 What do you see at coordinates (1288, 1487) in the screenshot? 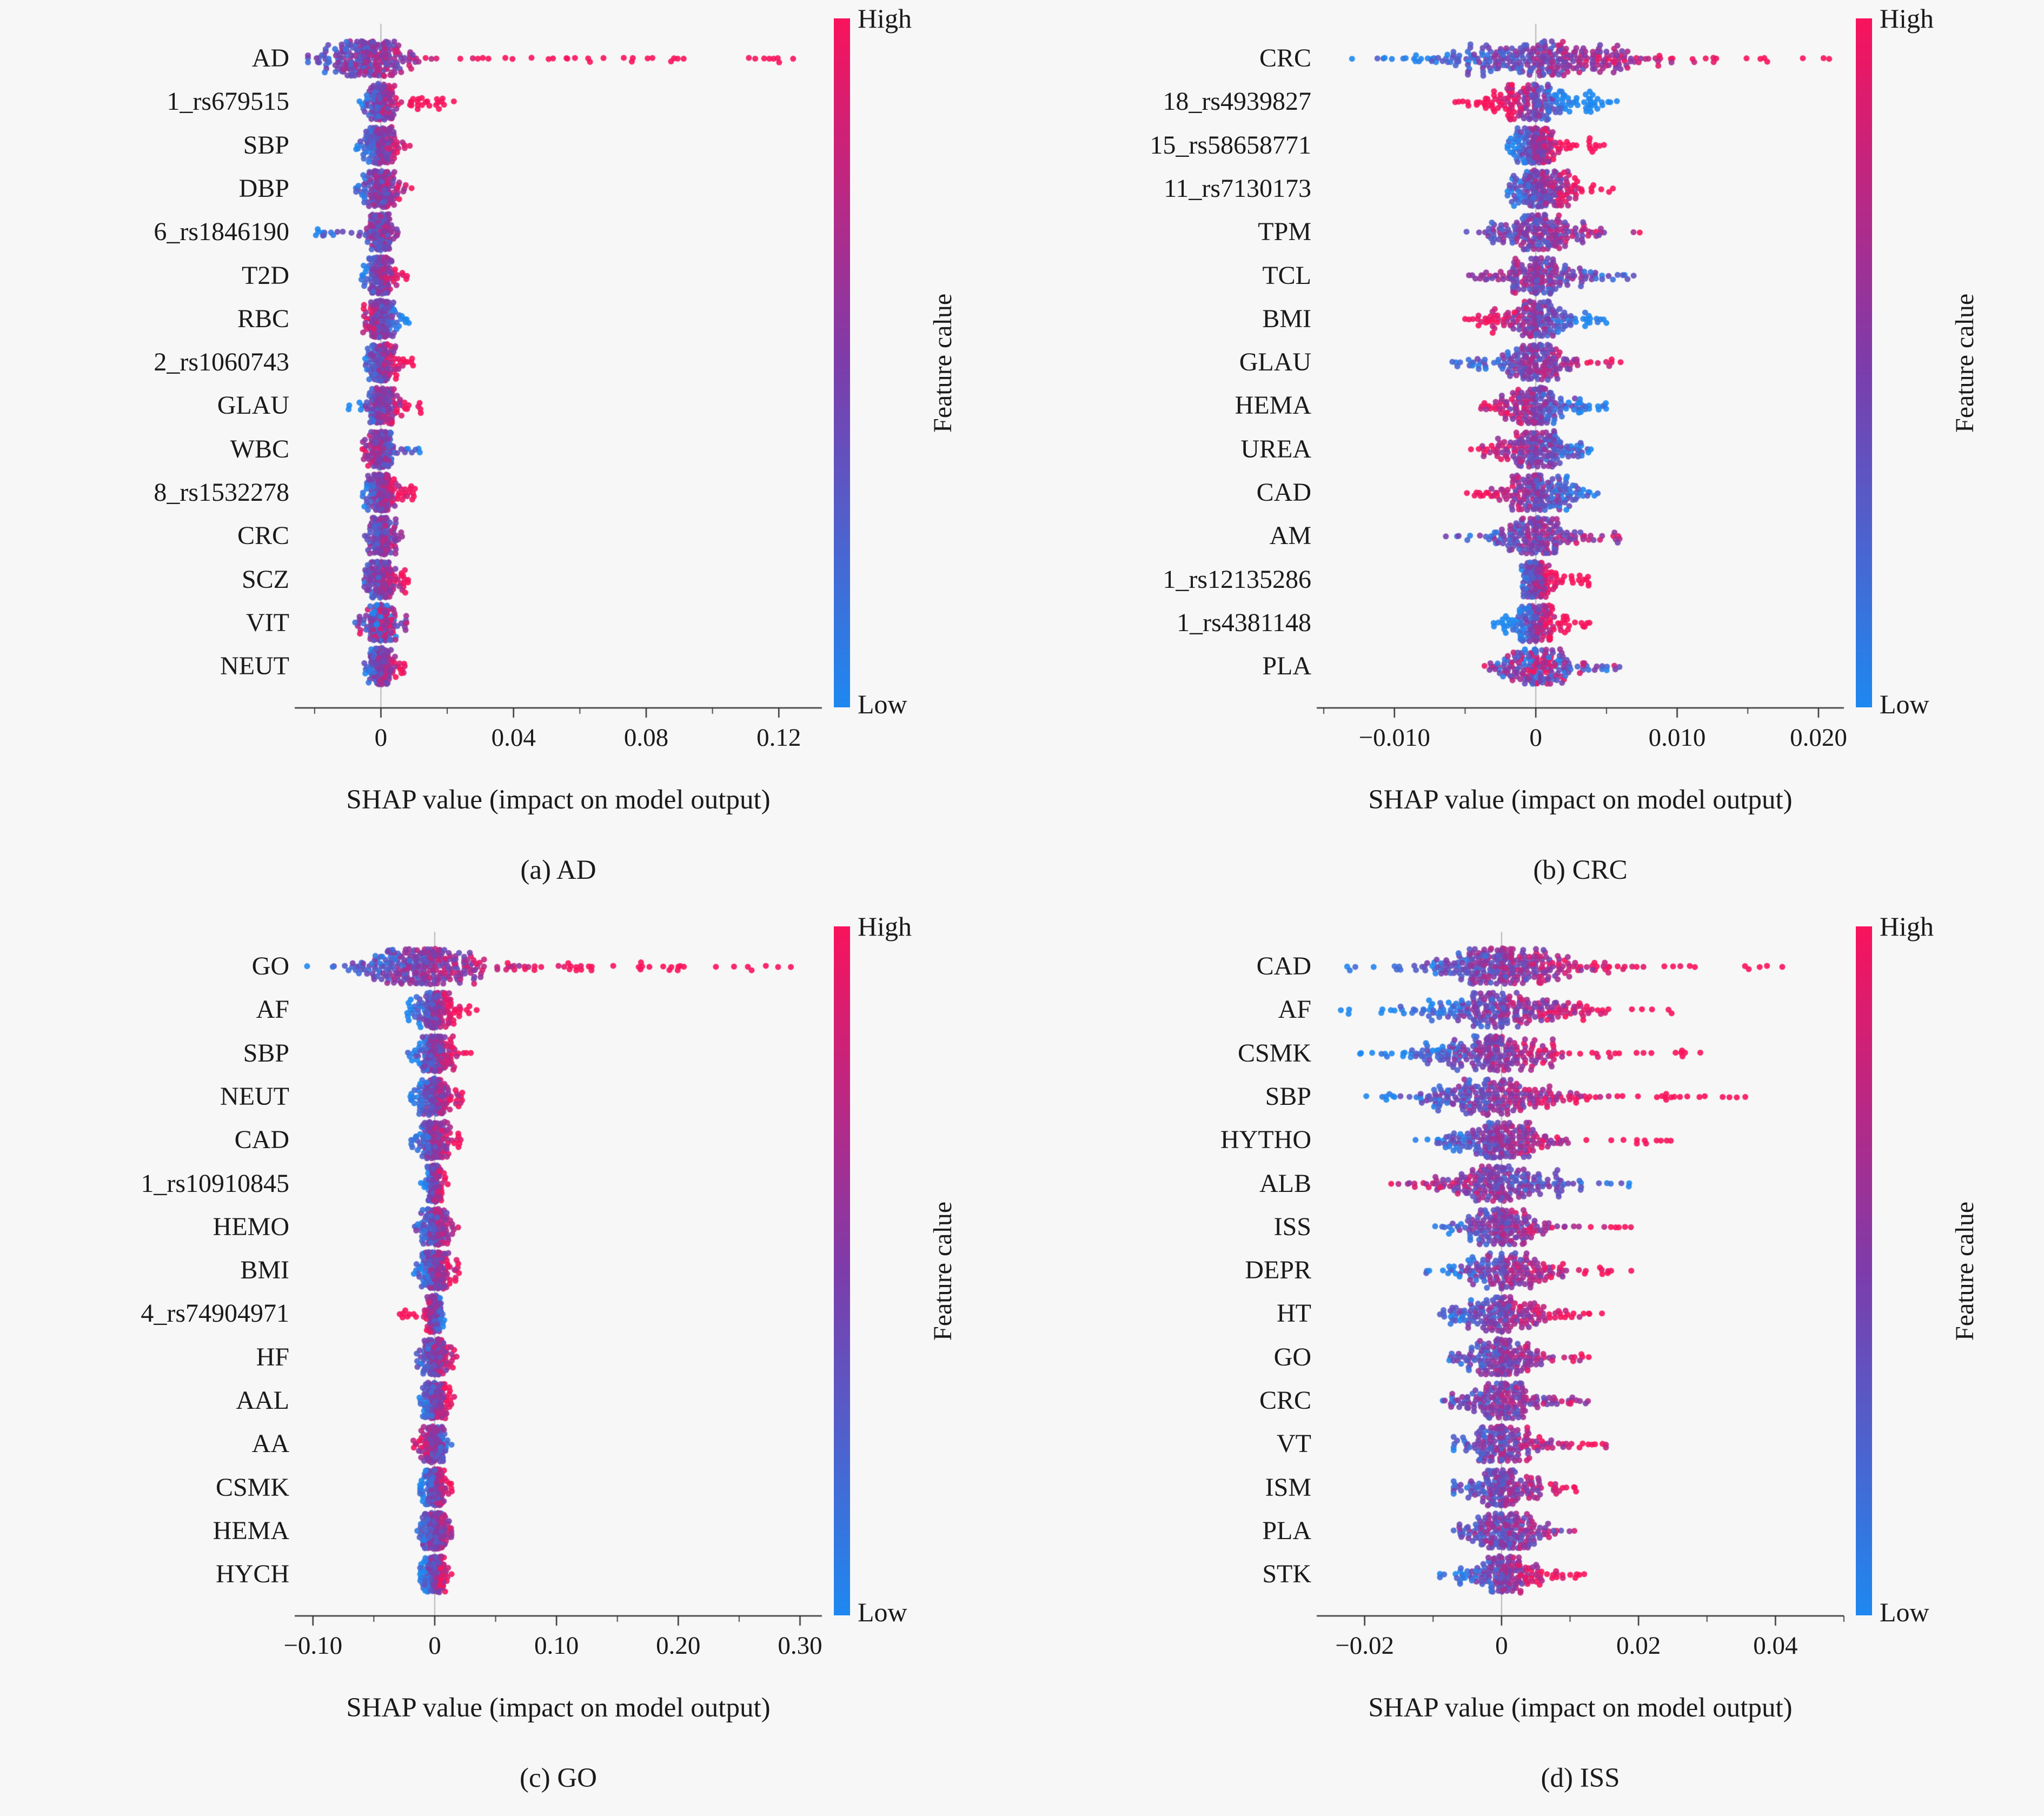
I see `feature-label: ISM` at bounding box center [1288, 1487].